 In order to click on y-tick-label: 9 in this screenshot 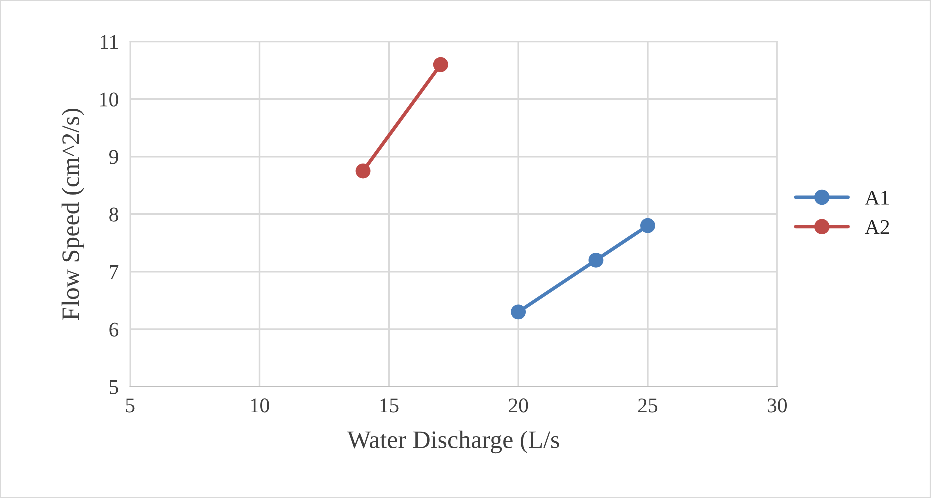, I will do `click(113, 157)`.